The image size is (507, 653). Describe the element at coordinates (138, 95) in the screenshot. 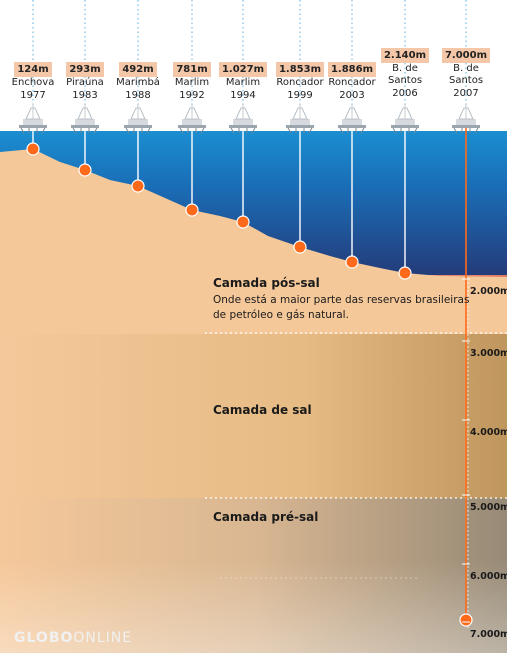

I see `platform-year: 1988` at that location.